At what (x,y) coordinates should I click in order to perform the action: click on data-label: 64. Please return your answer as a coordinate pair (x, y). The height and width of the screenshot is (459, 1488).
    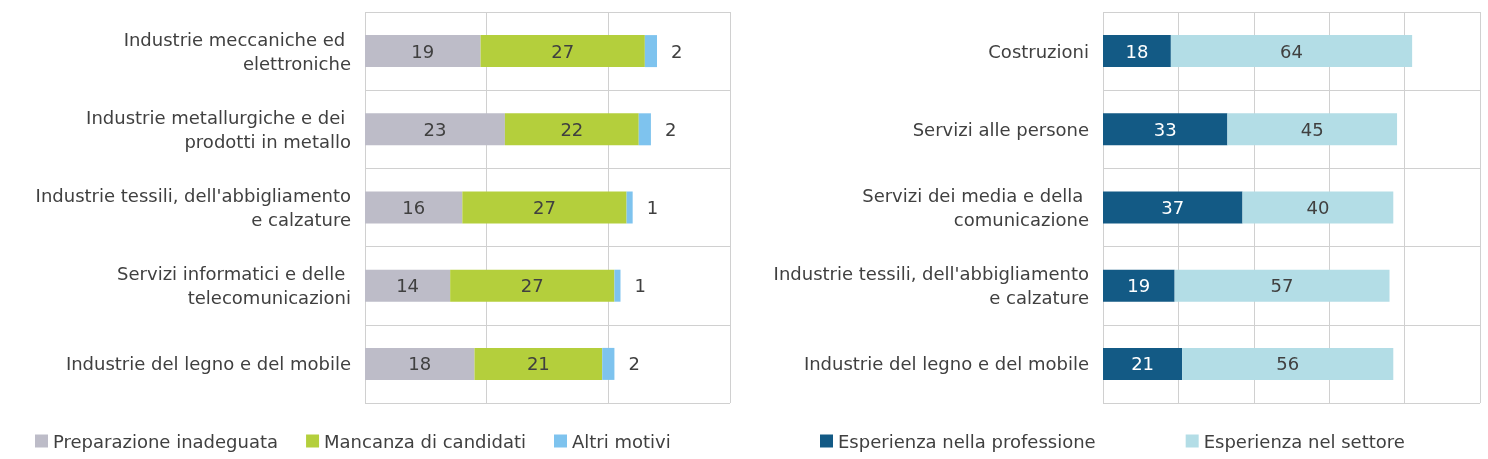
    Looking at the image, I should click on (1291, 51).